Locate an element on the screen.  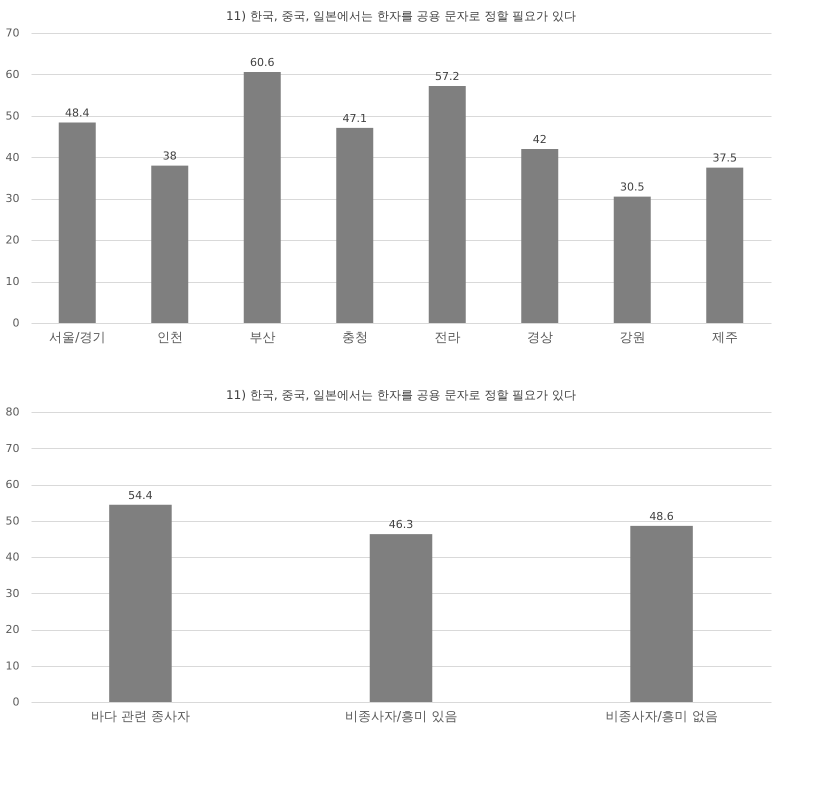
x-tick-label: 인천 is located at coordinates (169, 338).